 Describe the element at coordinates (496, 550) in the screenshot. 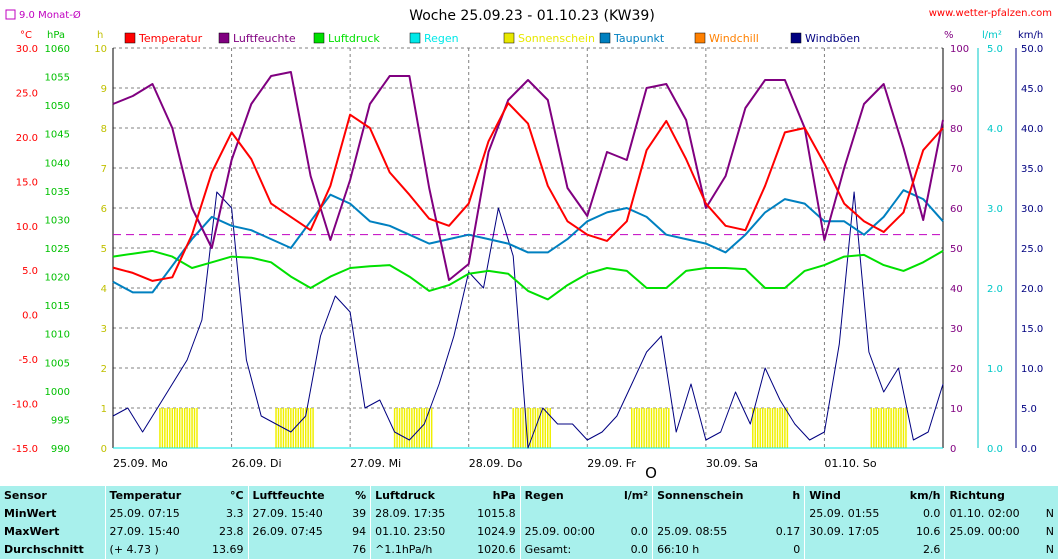

I see `stats-cell: 1020.6` at that location.